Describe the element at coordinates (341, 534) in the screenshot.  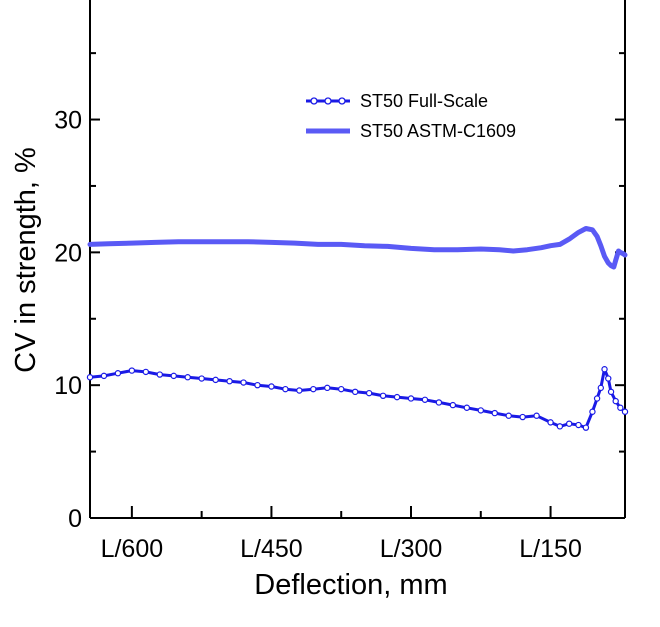
I see `x-axis-ticks: L/600 L/450 L/300 L/150` at that location.